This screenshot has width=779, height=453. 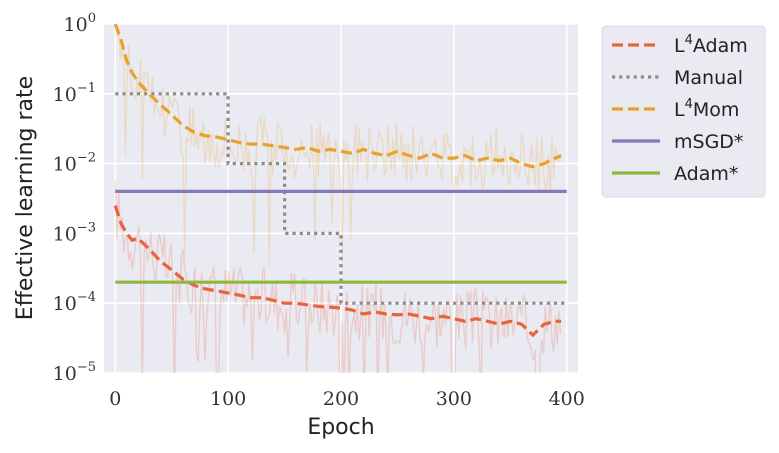 I want to click on y-tick-label: 10⁻⁴, so click(x=74, y=302).